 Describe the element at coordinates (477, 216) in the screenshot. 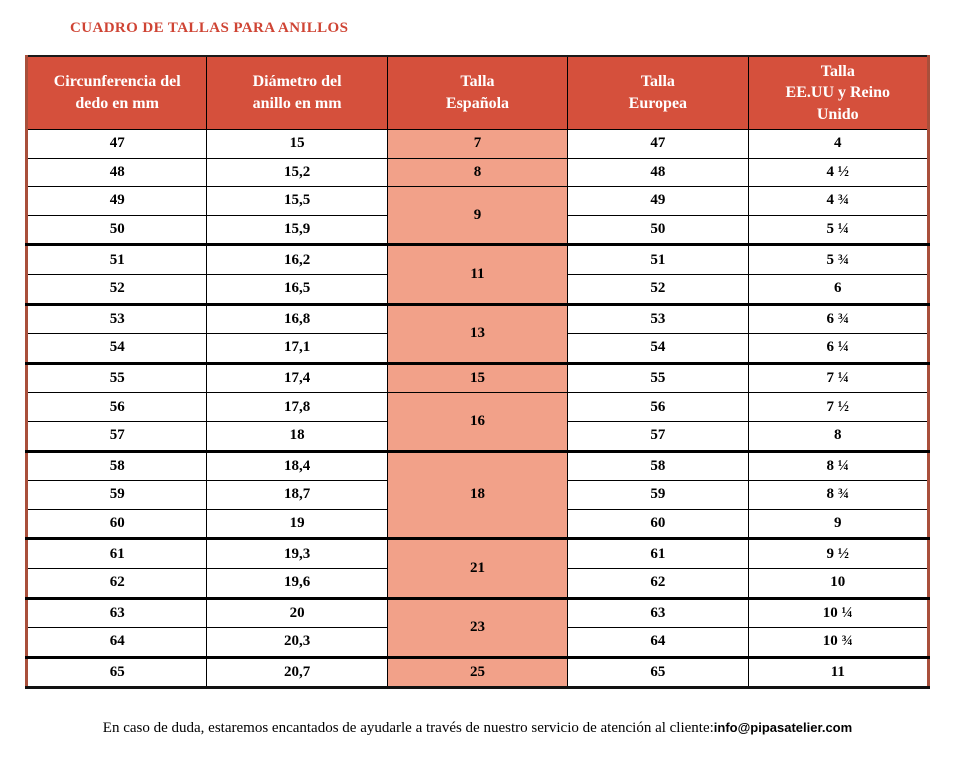

I see `spanish-size-cell: 9` at that location.